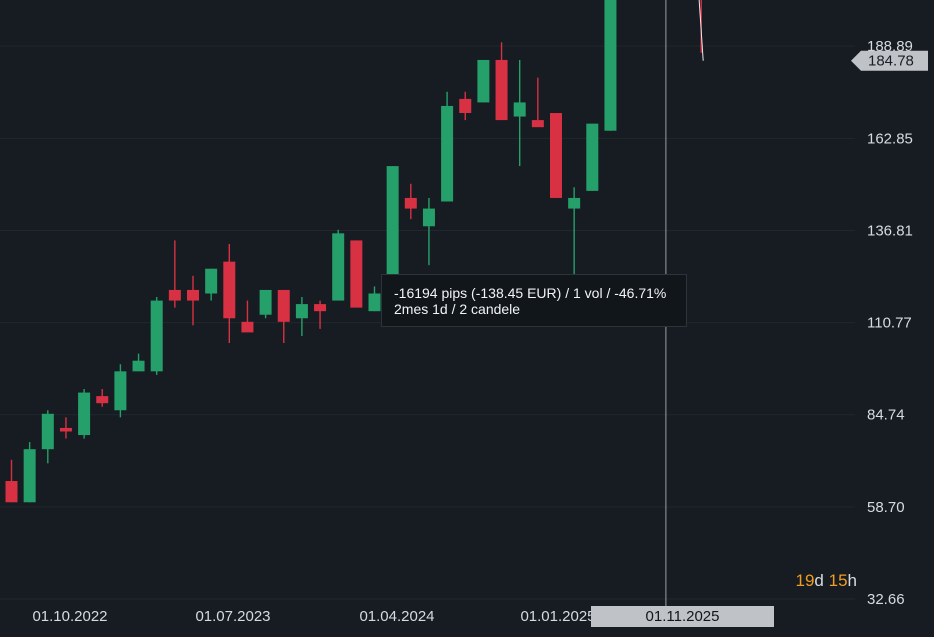  Describe the element at coordinates (682, 616) in the screenshot. I see `crosshair-date-label: 01.11.2025` at that location.